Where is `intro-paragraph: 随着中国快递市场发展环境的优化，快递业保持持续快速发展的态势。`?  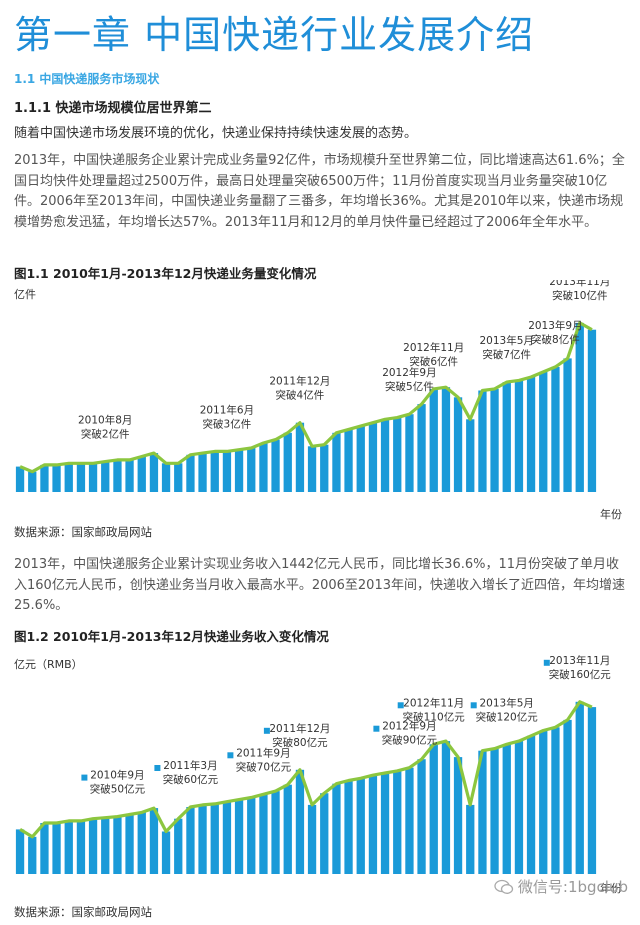
intro-paragraph: 随着中国快递市场发展环境的优化，快递业保持持续快速发展的态势。 is located at coordinates (216, 133).